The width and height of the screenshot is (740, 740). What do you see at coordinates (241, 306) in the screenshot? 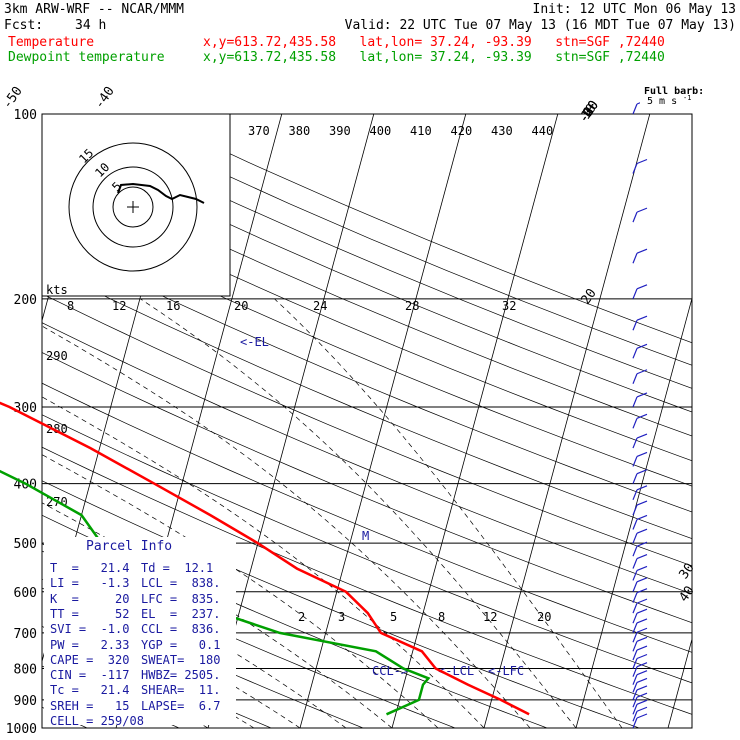
I see `mixing-ratio-label: 20` at bounding box center [241, 306].